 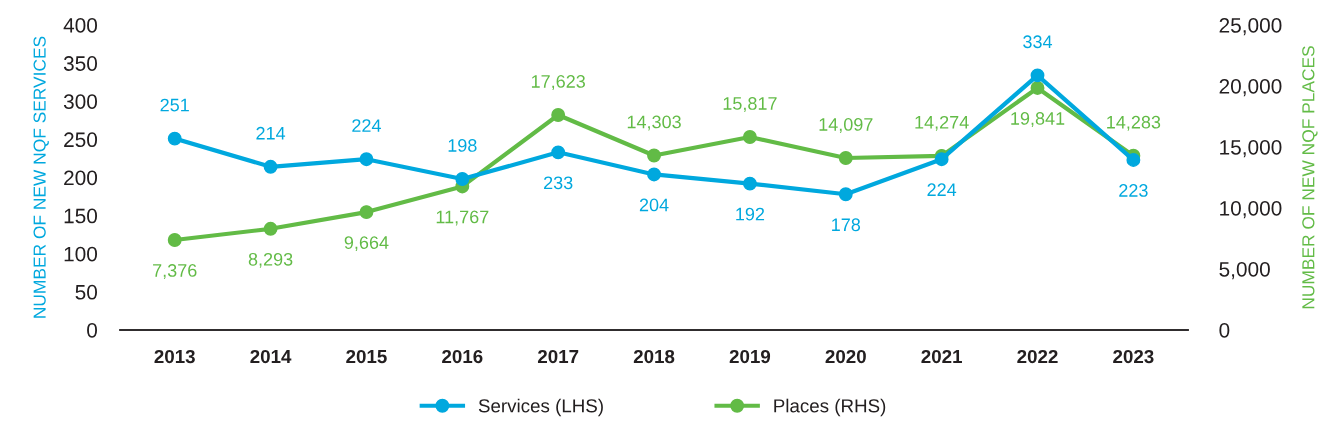 I want to click on y2-tick-label: 15,000, so click(x=1251, y=148).